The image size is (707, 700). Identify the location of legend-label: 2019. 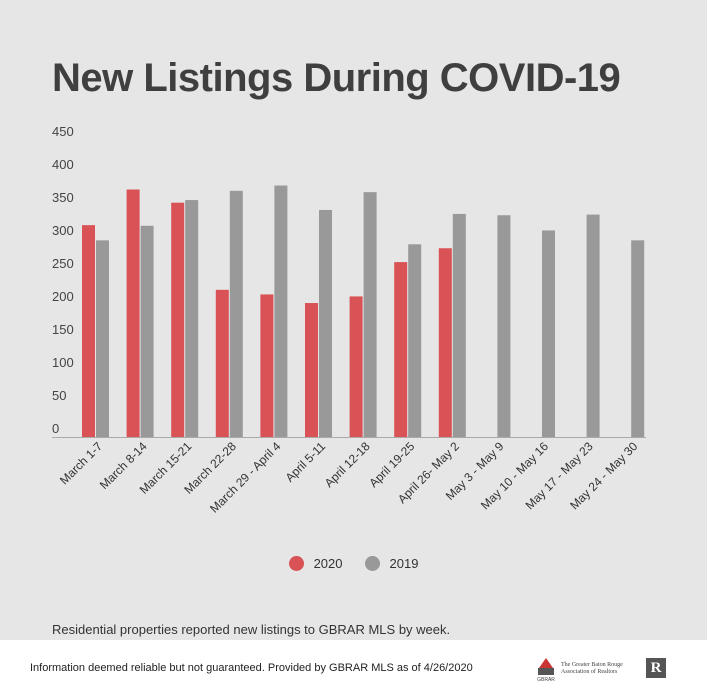
(404, 563).